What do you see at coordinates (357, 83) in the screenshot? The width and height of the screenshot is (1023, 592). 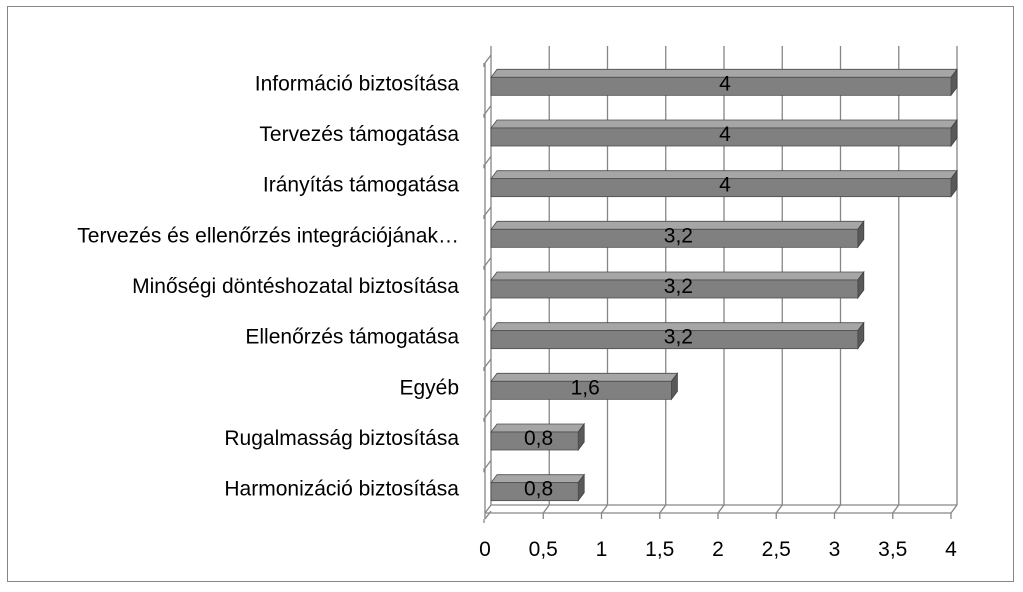 I see `category-label-0: Információ biztosítása` at bounding box center [357, 83].